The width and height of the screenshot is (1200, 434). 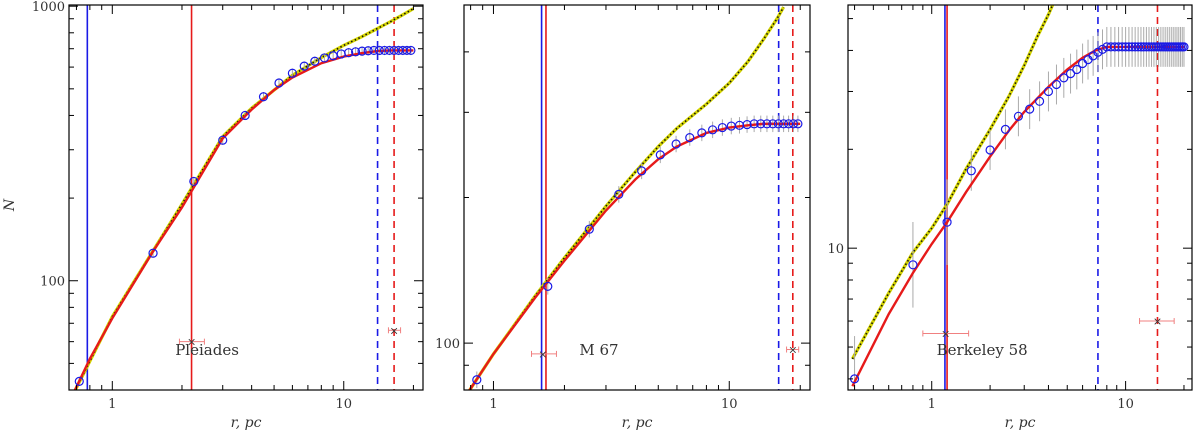 I want to click on x-tick-label-pleiades: 1, so click(x=112, y=404).